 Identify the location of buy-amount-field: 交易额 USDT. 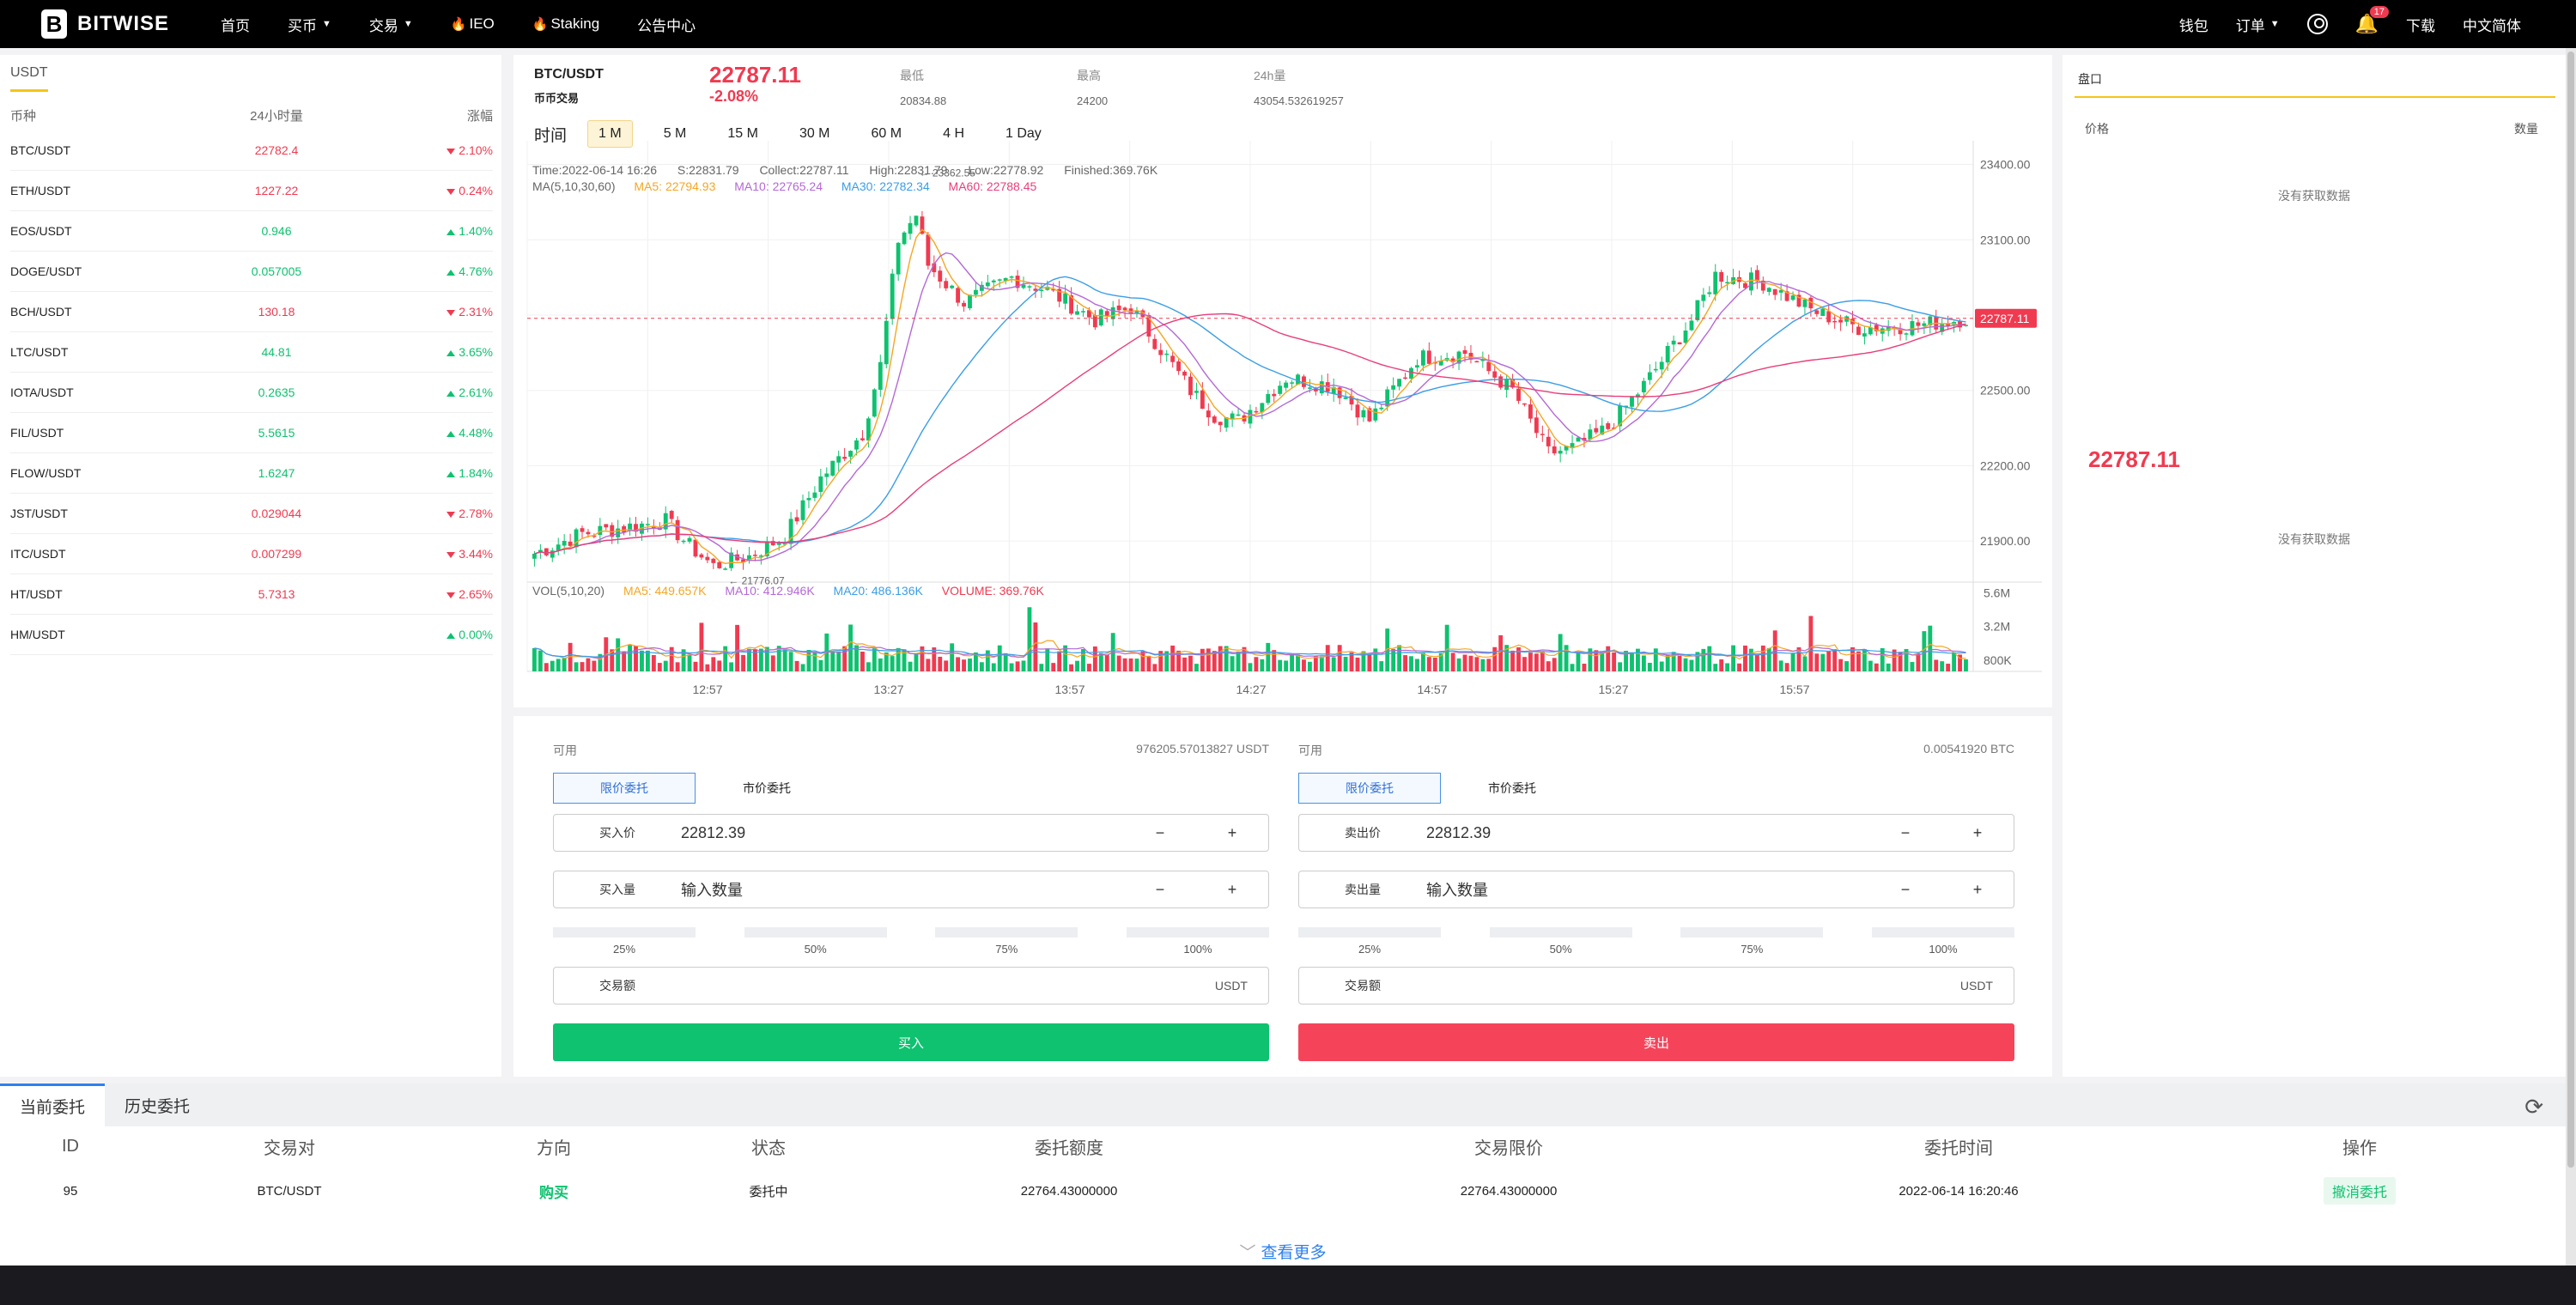
(911, 986).